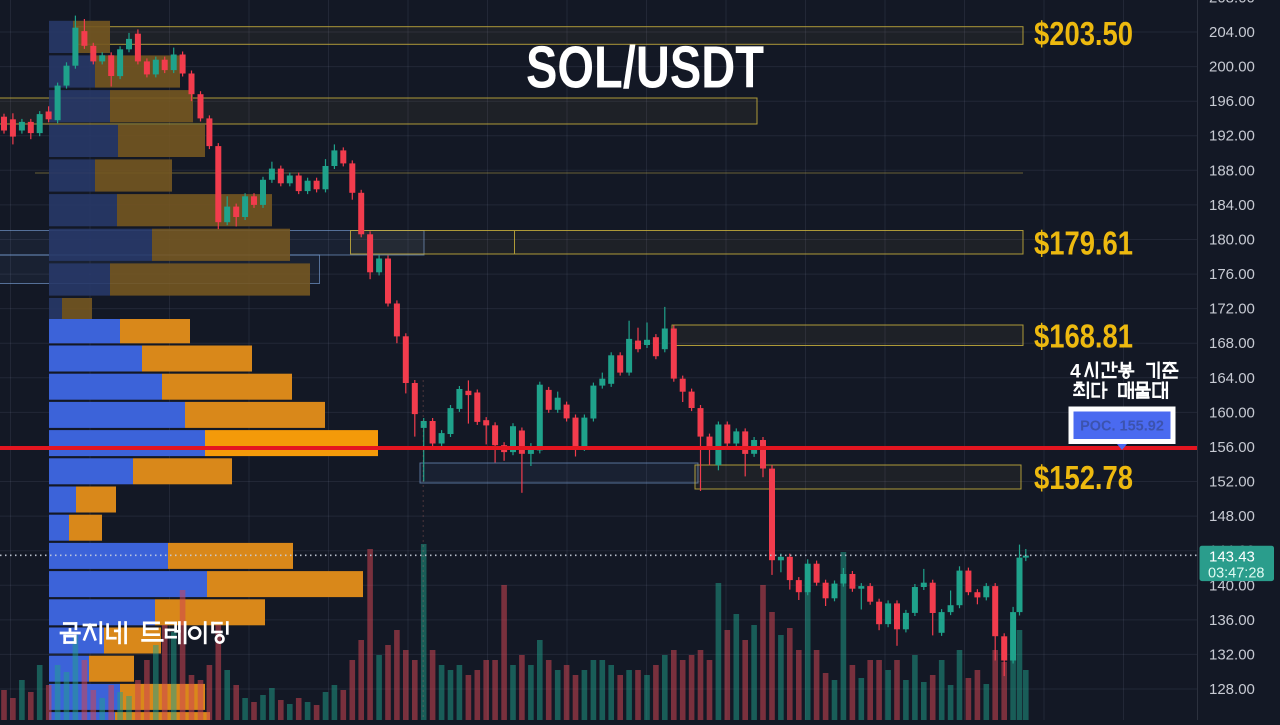  What do you see at coordinates (1232, 516) in the screenshot?
I see `svg-text: 148.00` at bounding box center [1232, 516].